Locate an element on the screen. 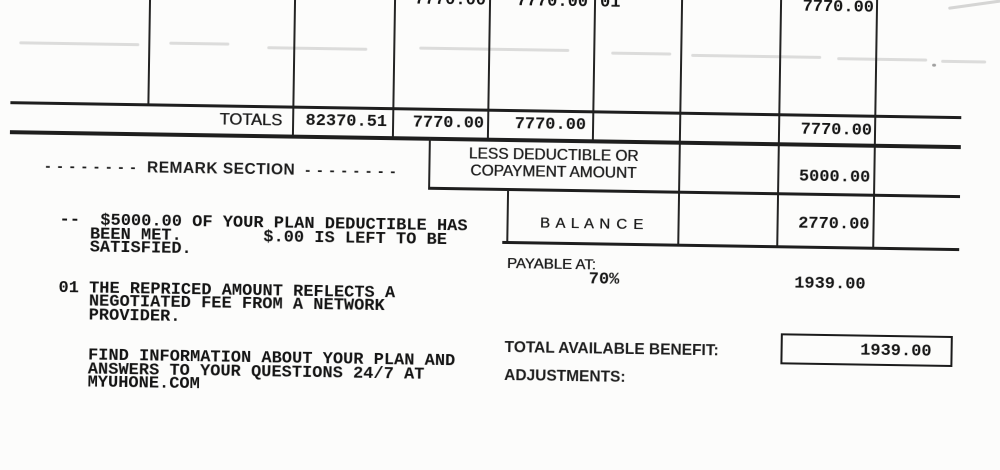 The width and height of the screenshot is (1000, 470). partial-row-value-1: 7770.00 is located at coordinates (450, 5).